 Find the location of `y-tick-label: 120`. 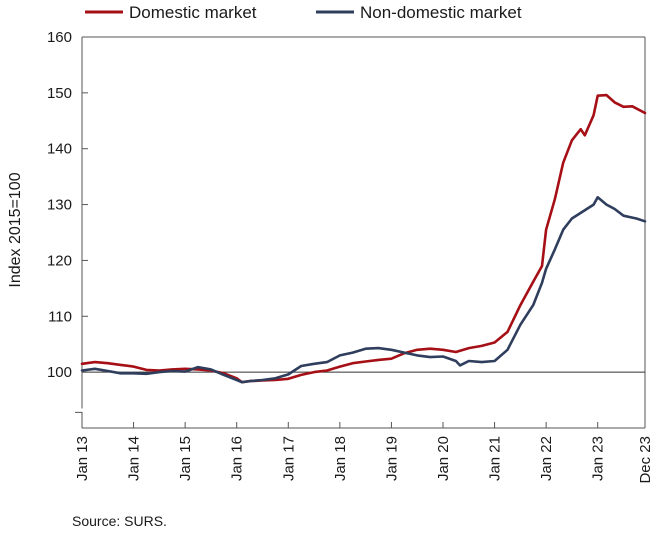

y-tick-label: 120 is located at coordinates (59, 260).